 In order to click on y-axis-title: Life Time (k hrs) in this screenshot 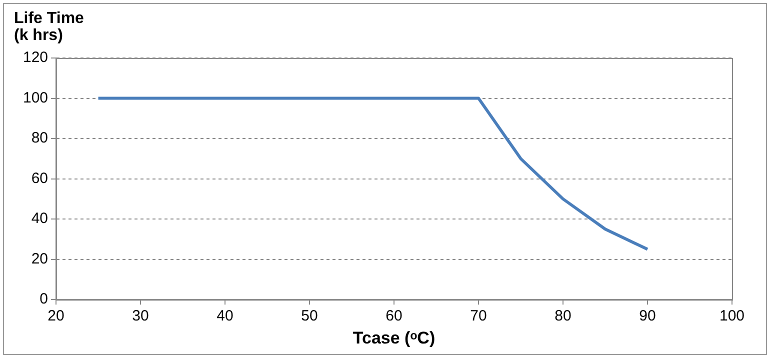, I will do `click(49, 27)`.